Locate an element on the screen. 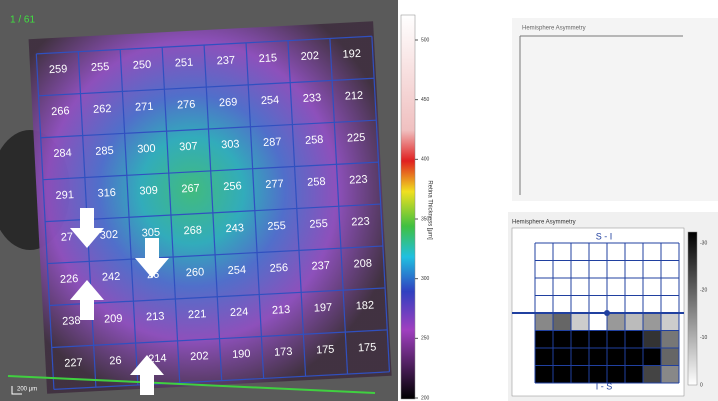  cell-value: 269 is located at coordinates (228, 102).